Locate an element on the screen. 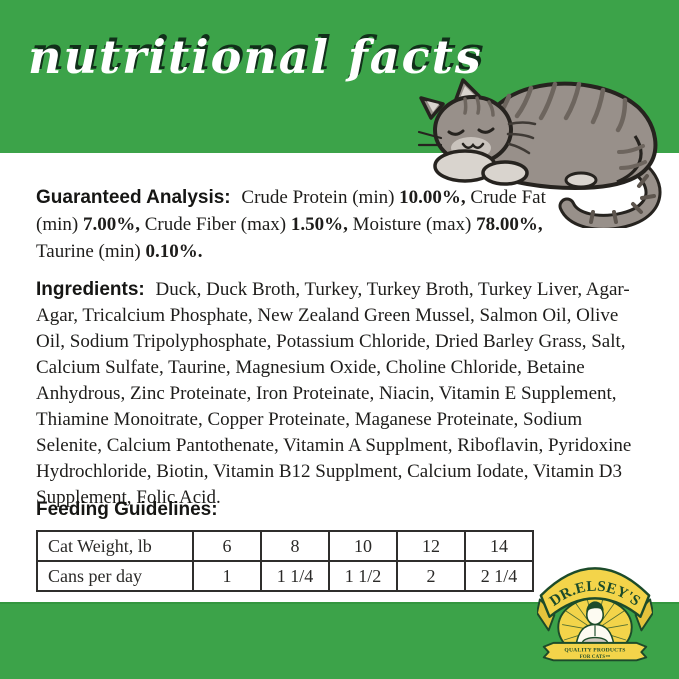 The width and height of the screenshot is (679, 679). ga-text: Crude Fat (min) is located at coordinates (291, 211).